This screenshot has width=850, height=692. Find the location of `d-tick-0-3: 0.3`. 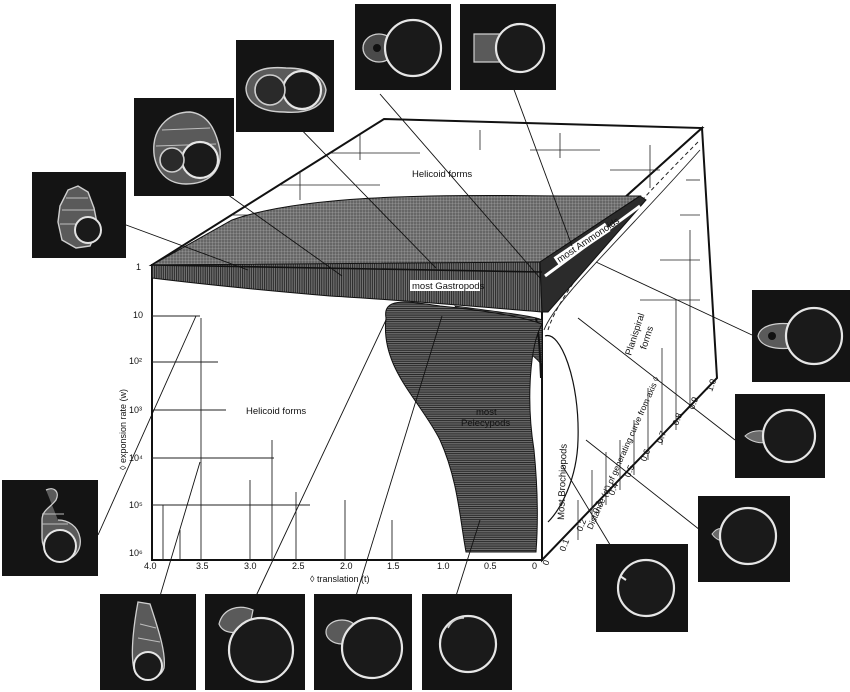

d-tick-0-3: 0.3 is located at coordinates (597, 507).